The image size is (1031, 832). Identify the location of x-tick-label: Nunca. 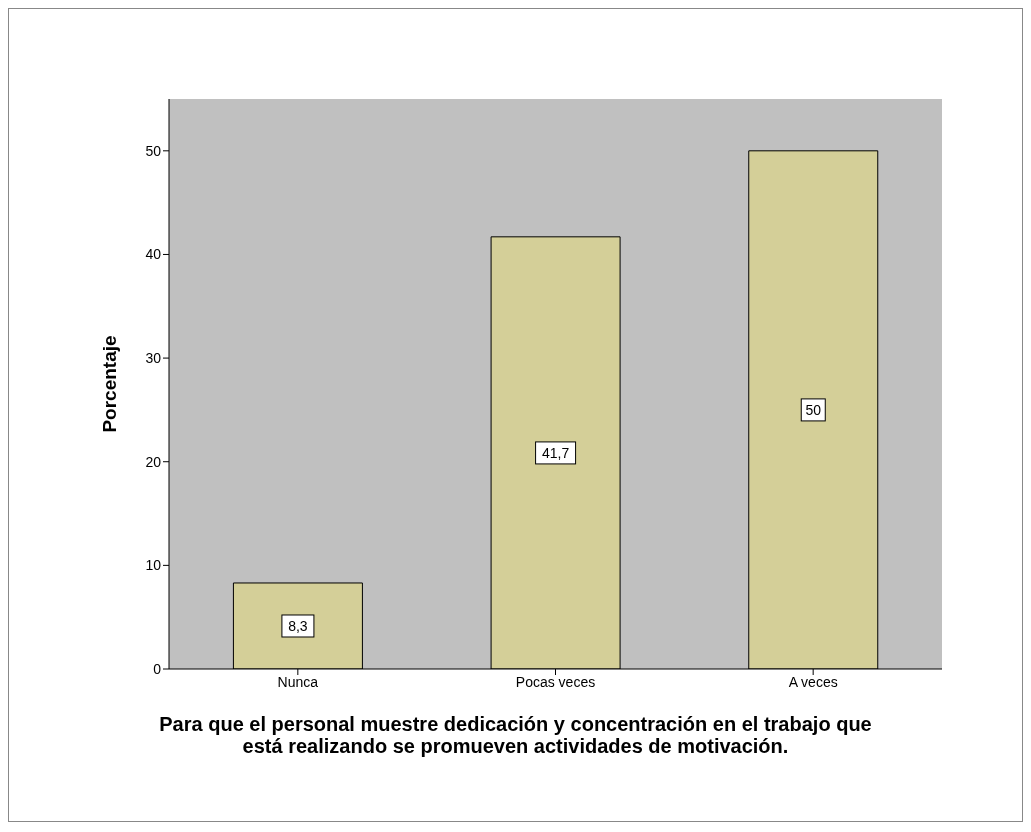
(298, 681).